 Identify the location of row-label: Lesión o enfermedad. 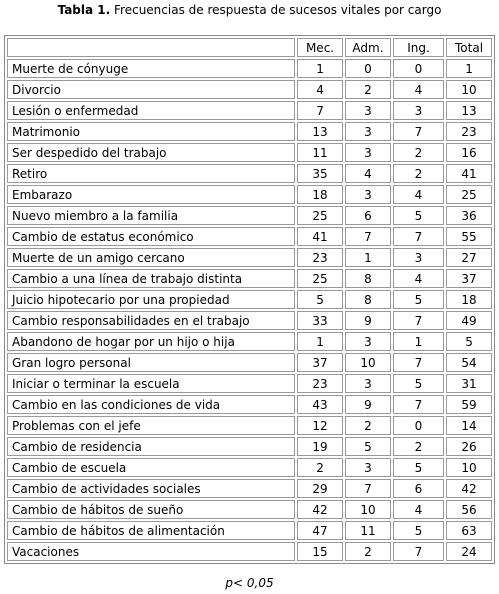
(151, 110).